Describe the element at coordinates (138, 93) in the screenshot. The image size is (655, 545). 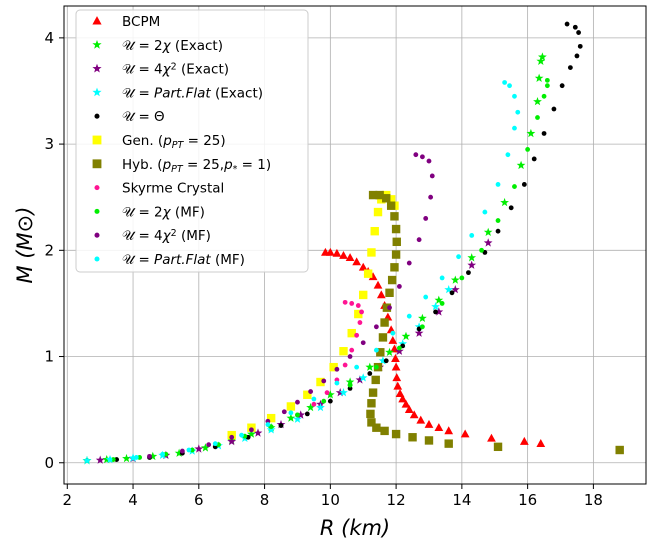
I see `legend-text-segment: 𝒰 =` at that location.